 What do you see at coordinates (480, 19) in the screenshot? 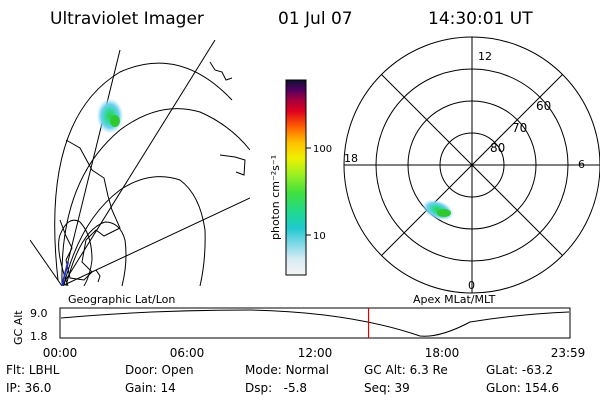
I see `time-label: 14:30:01 UT` at bounding box center [480, 19].